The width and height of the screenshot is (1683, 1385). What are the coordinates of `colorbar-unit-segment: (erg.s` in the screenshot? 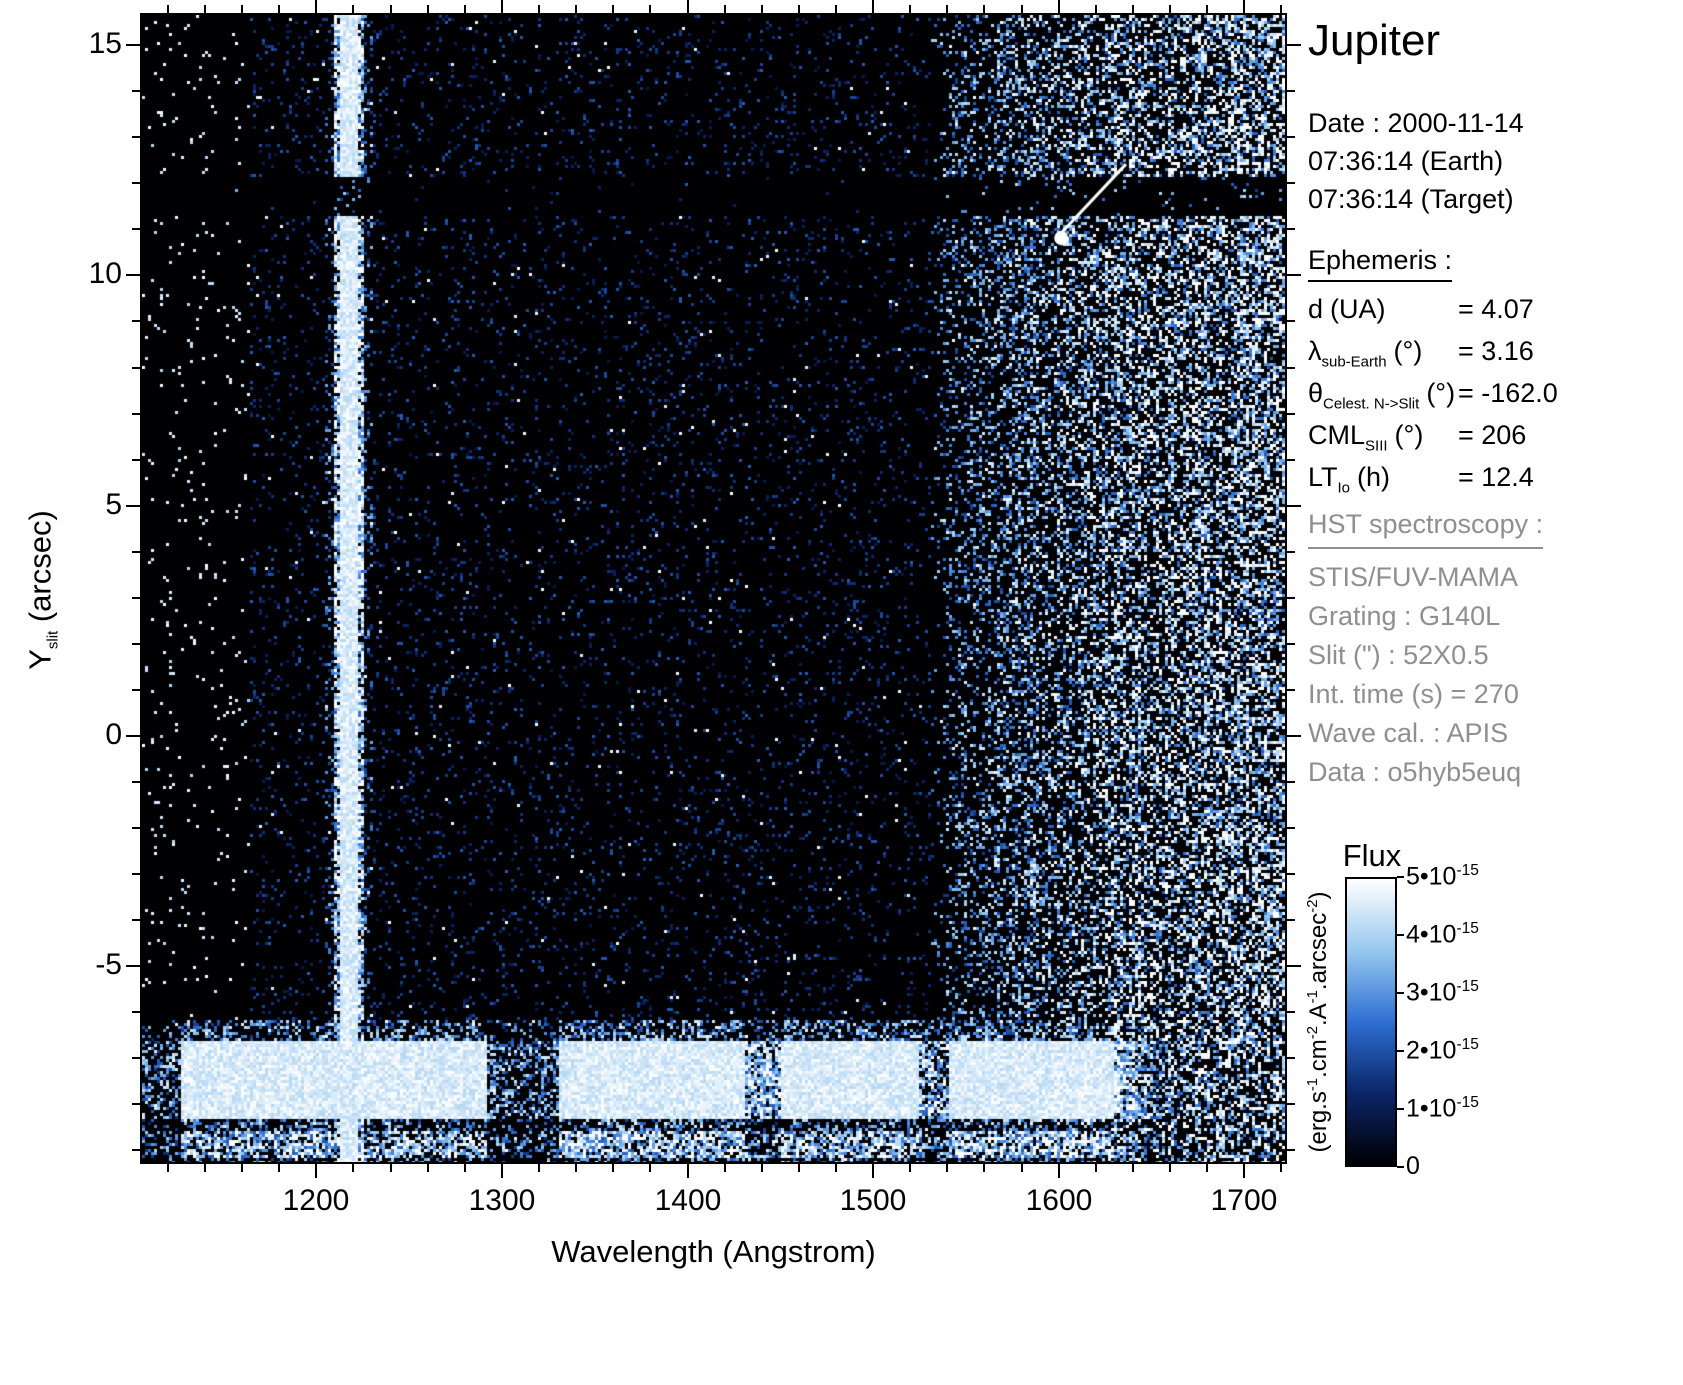 It's located at (1318, 1122).